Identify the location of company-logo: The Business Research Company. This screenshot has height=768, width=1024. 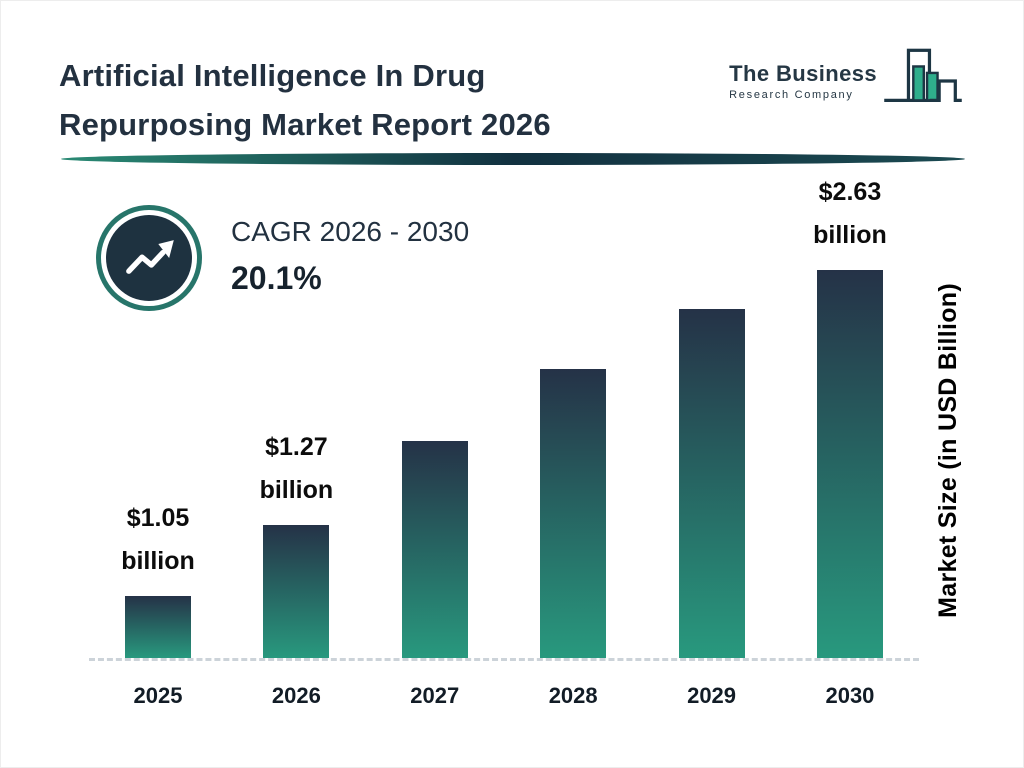
(847, 81).